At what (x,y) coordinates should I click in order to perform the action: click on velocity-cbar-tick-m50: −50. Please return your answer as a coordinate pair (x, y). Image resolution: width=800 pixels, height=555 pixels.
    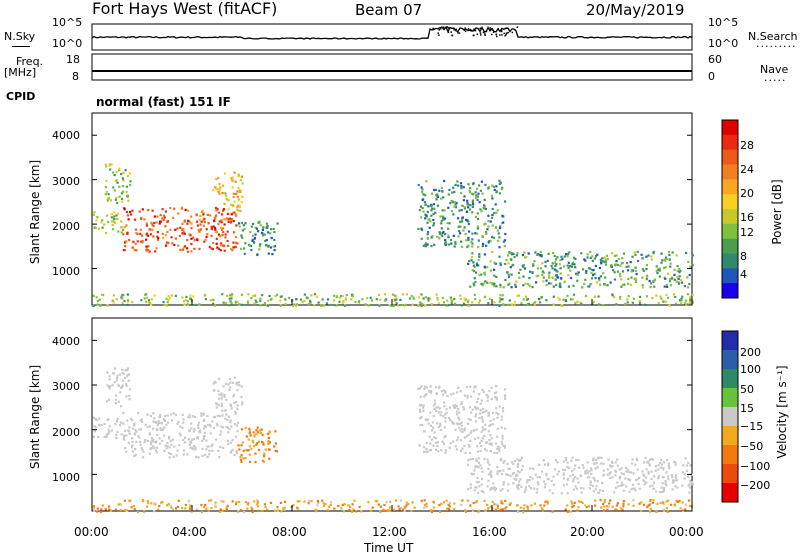
    Looking at the image, I should click on (752, 446).